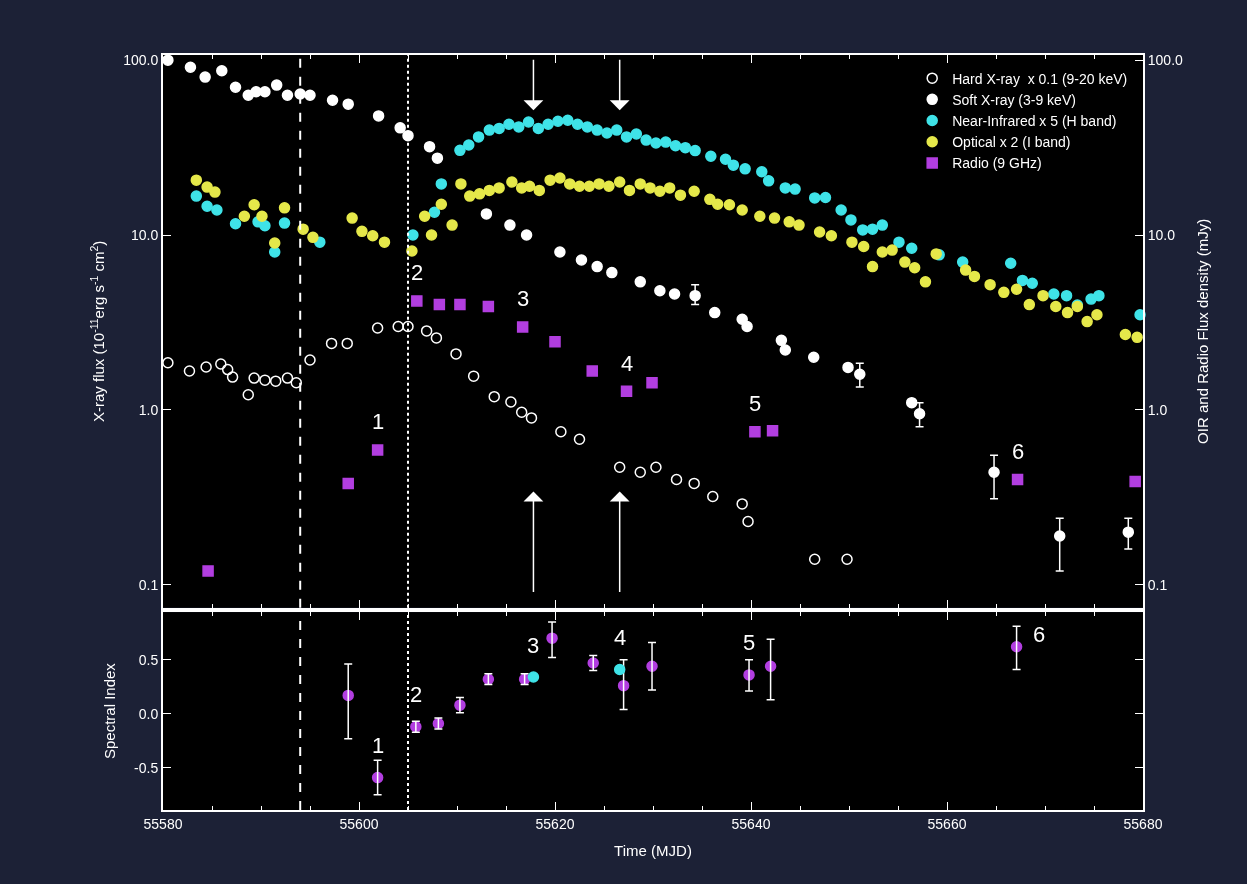 This screenshot has height=884, width=1247. I want to click on y-tick-label: 1.0, so click(148, 409).